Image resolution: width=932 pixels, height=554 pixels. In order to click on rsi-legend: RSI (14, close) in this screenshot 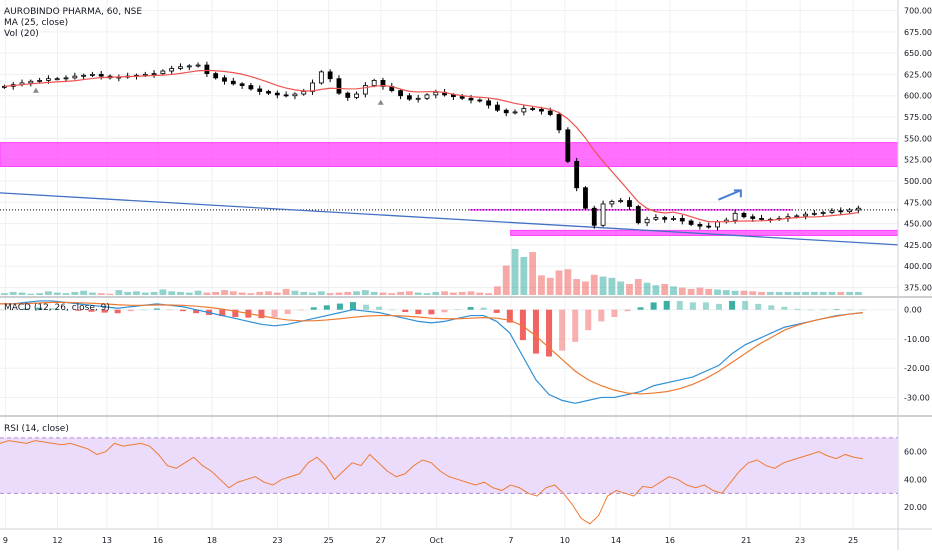, I will do `click(36, 429)`.